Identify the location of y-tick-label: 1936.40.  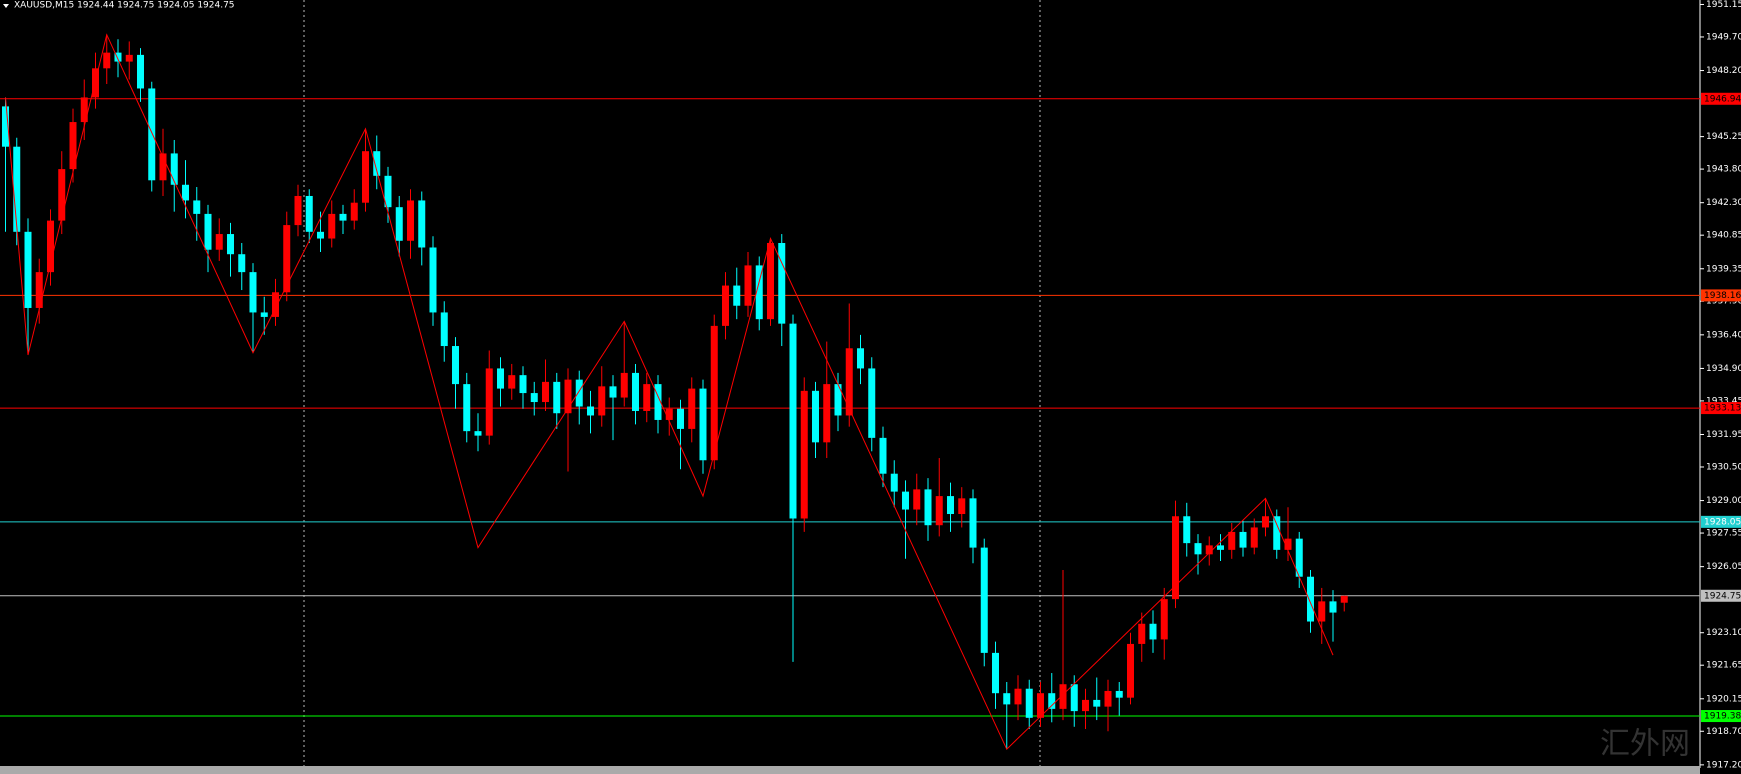
(1723, 335).